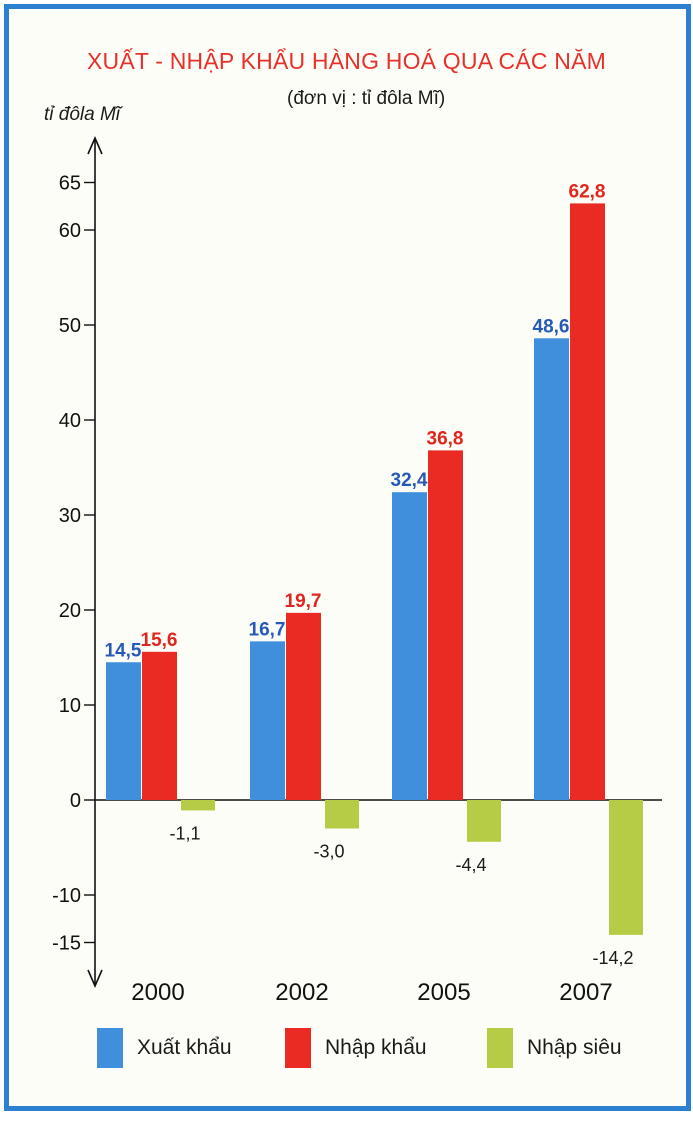 The height and width of the screenshot is (1127, 693). I want to click on data-label-nhap-sieu-2007: -14,2, so click(612, 958).